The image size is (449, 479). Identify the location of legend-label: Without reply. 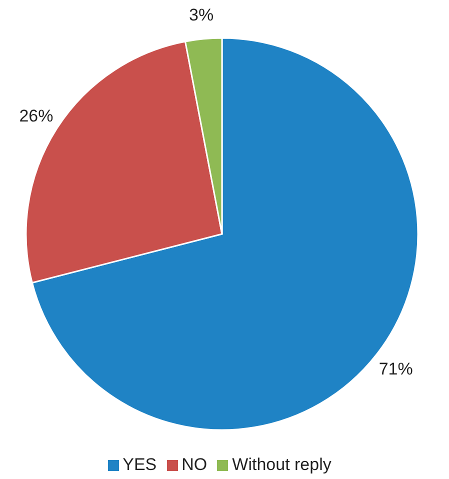
(282, 464).